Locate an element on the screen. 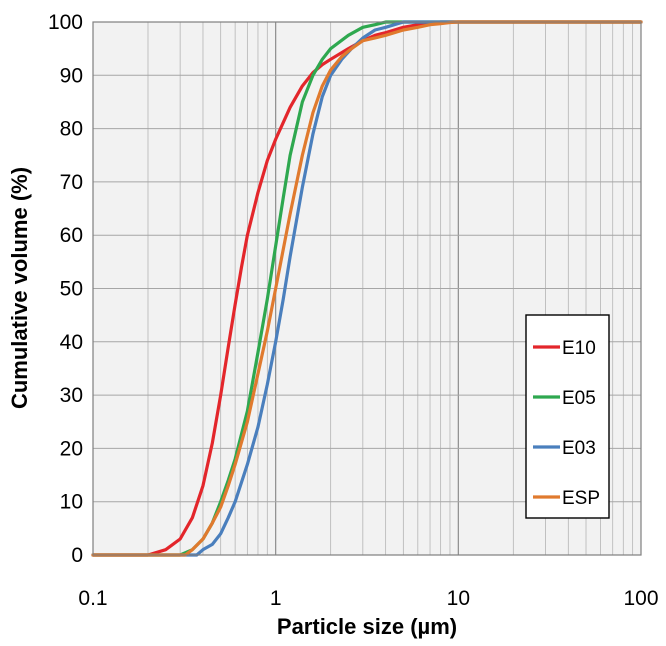 This screenshot has width=666, height=646. x-tick-label: 10 is located at coordinates (458, 598).